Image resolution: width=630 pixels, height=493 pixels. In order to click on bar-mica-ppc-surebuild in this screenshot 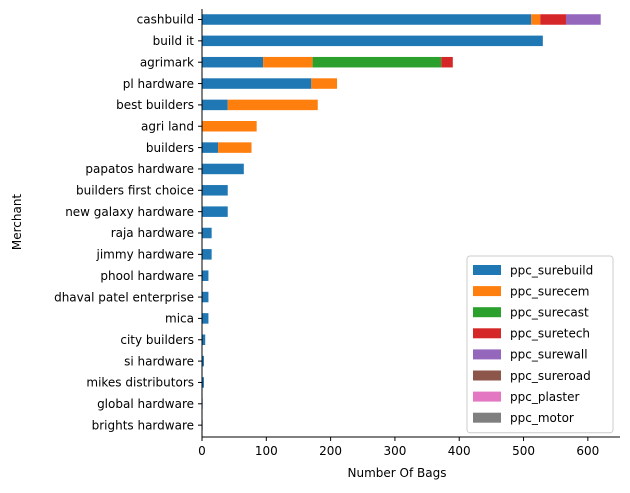, I will do `click(205, 318)`.